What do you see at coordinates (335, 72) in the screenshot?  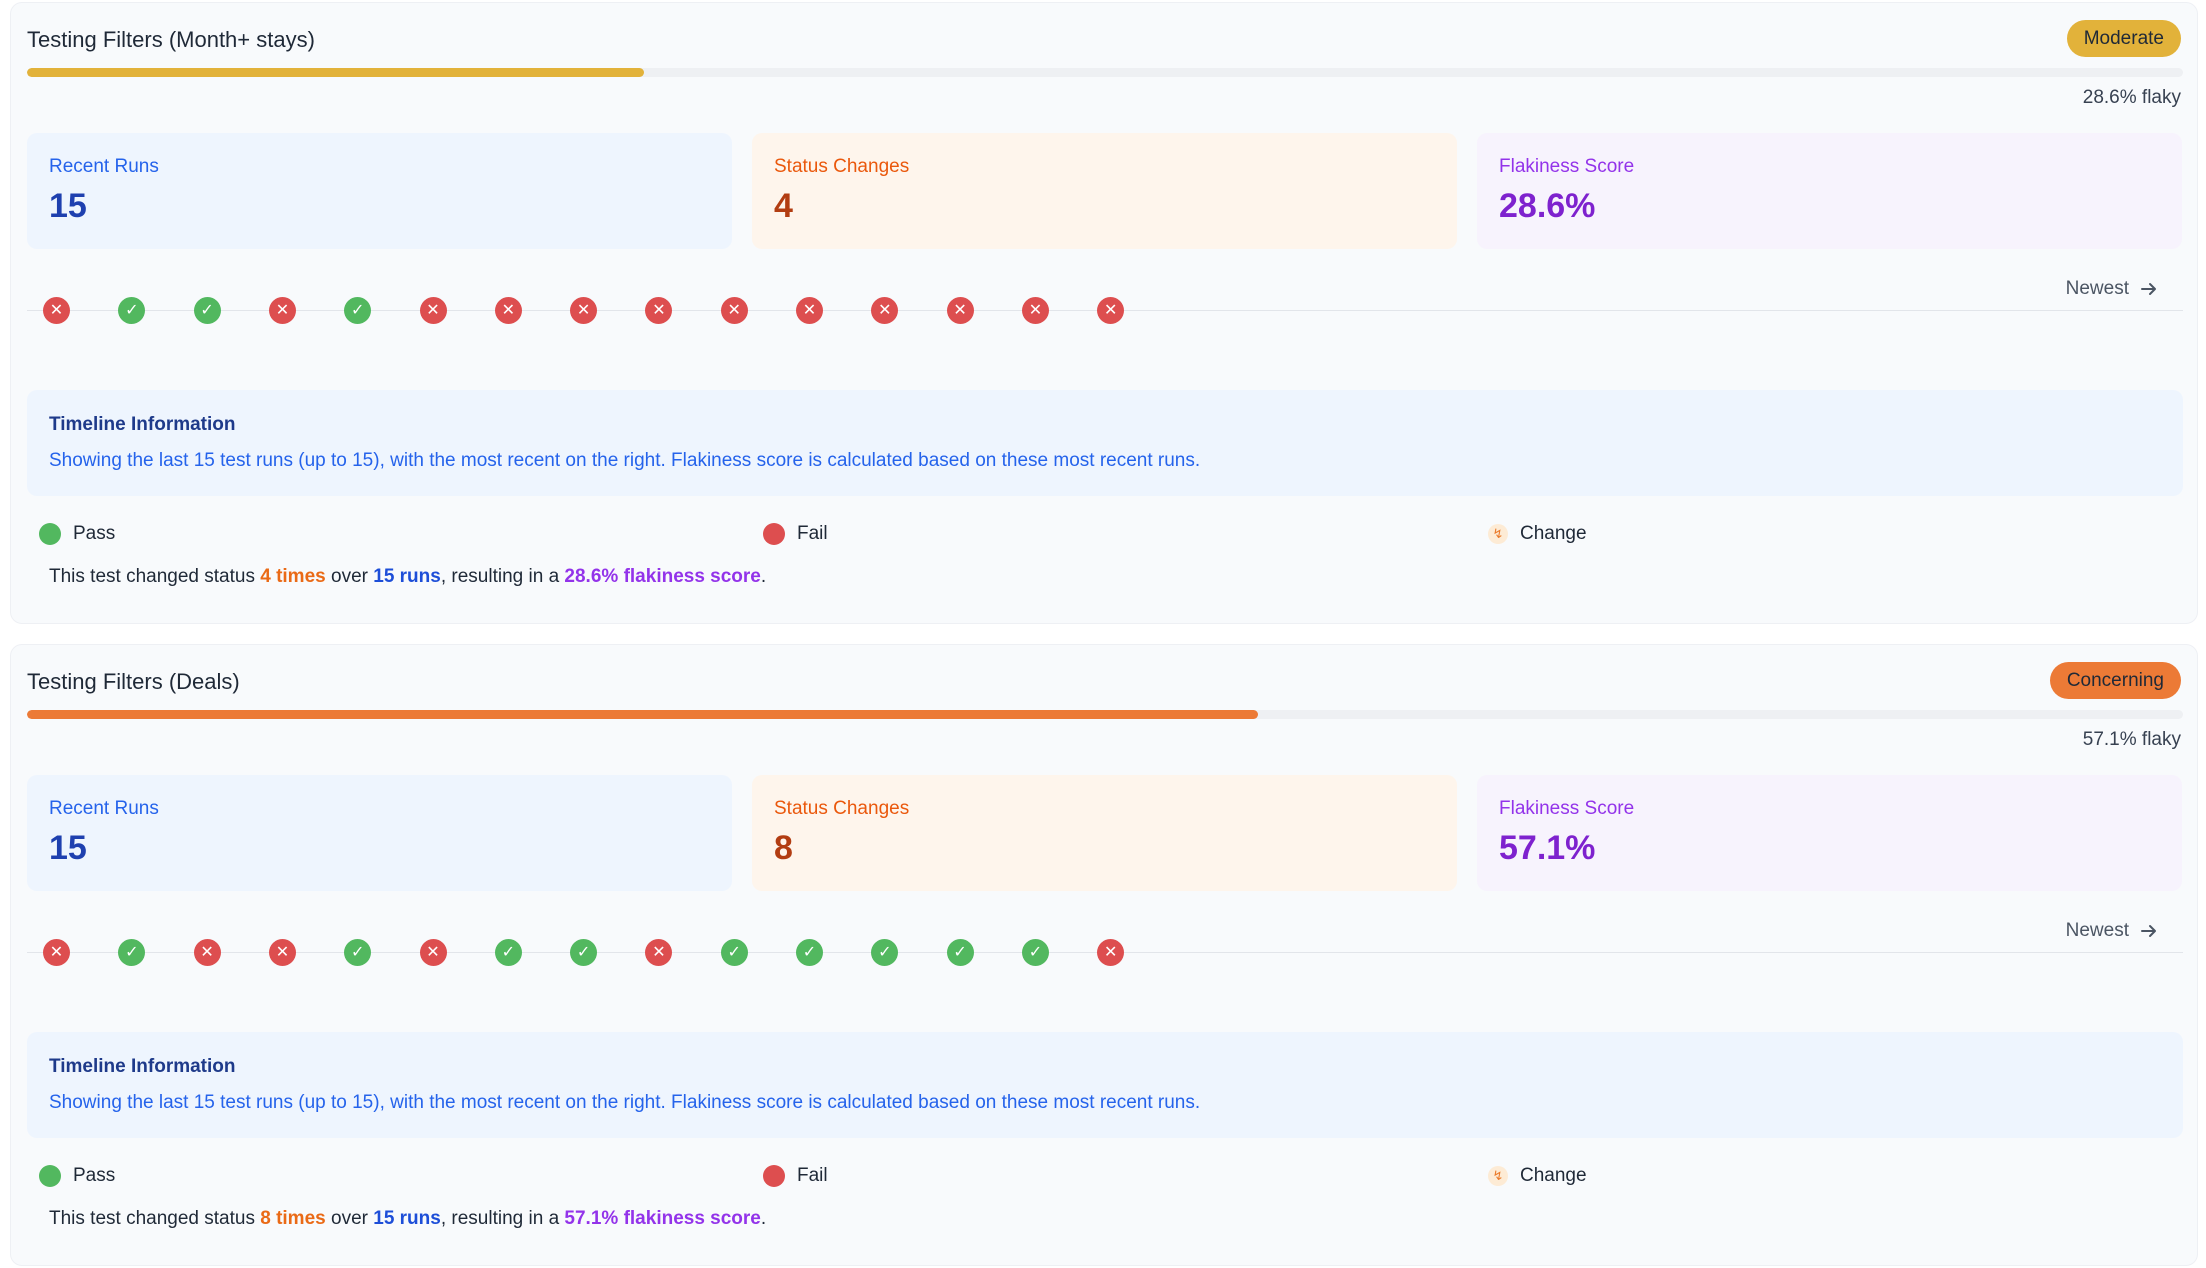 I see `flakiness-progress-fill` at bounding box center [335, 72].